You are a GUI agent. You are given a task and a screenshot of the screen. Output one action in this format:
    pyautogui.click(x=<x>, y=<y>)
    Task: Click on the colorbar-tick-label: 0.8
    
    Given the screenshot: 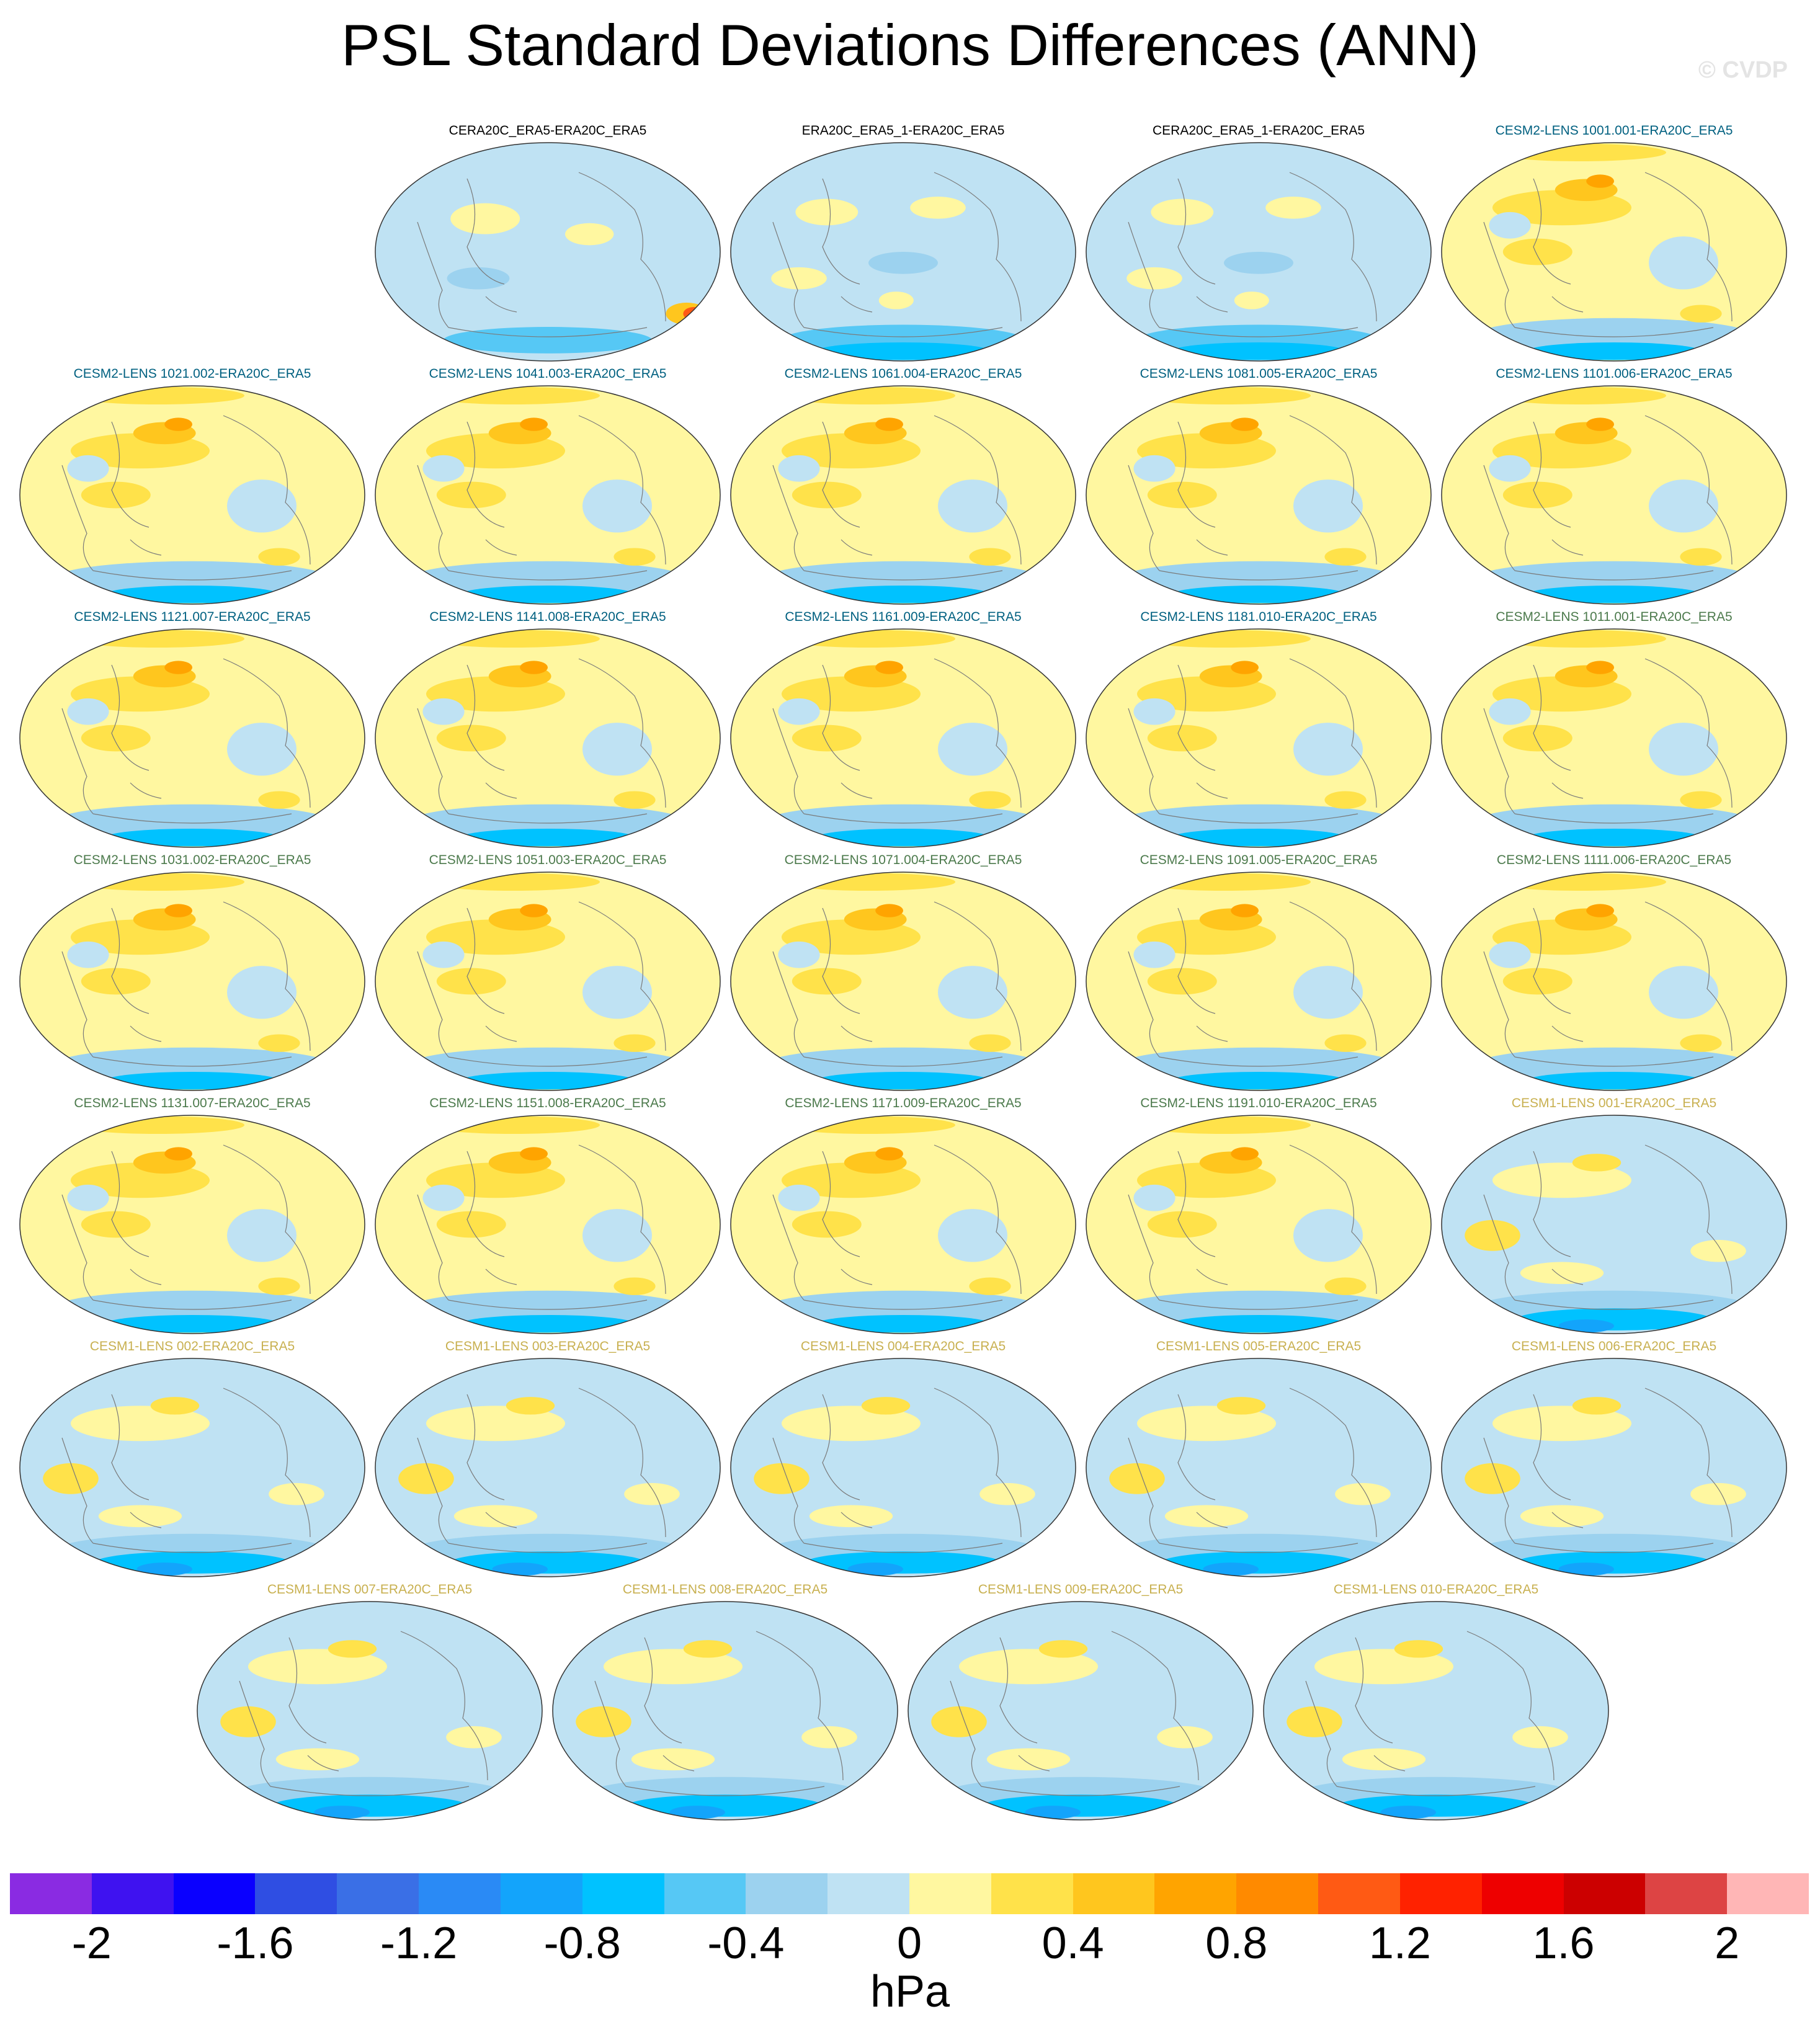 What is the action you would take?
    pyautogui.click(x=1236, y=1943)
    